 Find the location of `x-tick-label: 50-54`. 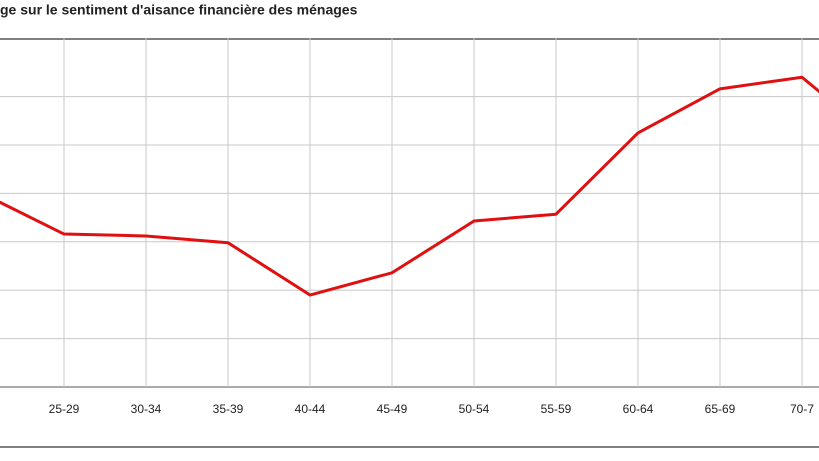

x-tick-label: 50-54 is located at coordinates (474, 409).